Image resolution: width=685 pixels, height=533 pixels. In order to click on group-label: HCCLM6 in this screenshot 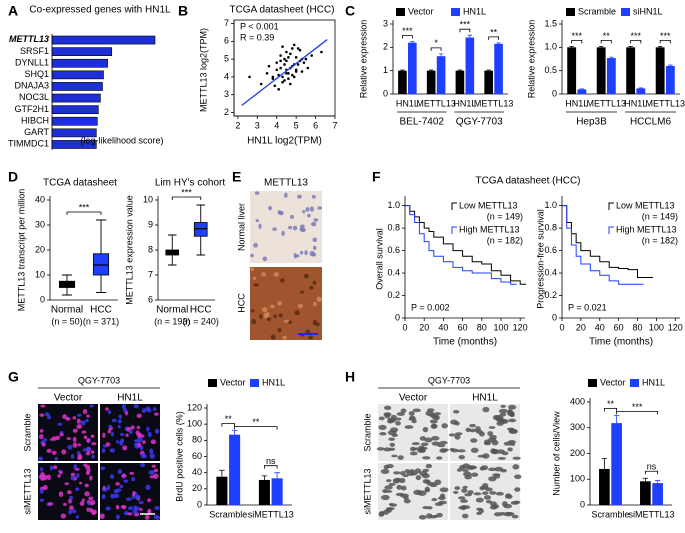, I will do `click(651, 122)`.